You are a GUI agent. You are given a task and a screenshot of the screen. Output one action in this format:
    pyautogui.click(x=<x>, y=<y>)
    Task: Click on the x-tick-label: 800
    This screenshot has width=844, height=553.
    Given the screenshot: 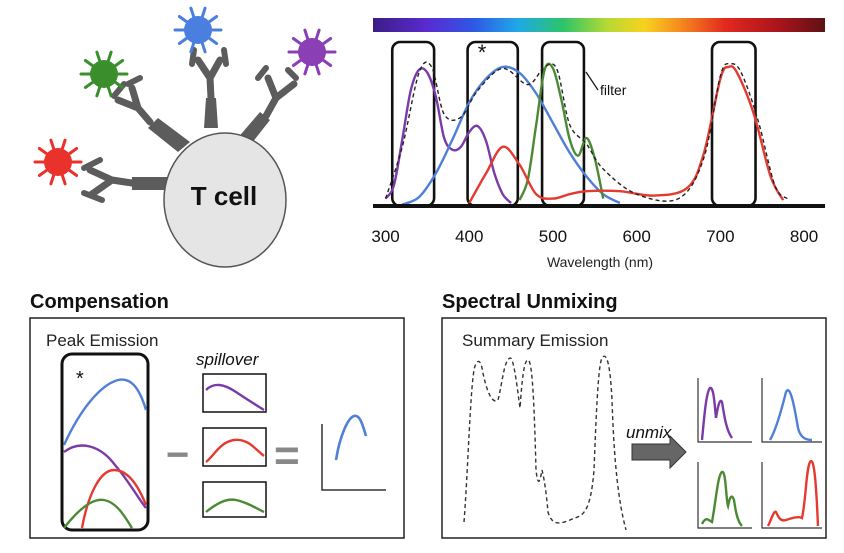 What is the action you would take?
    pyautogui.click(x=804, y=236)
    